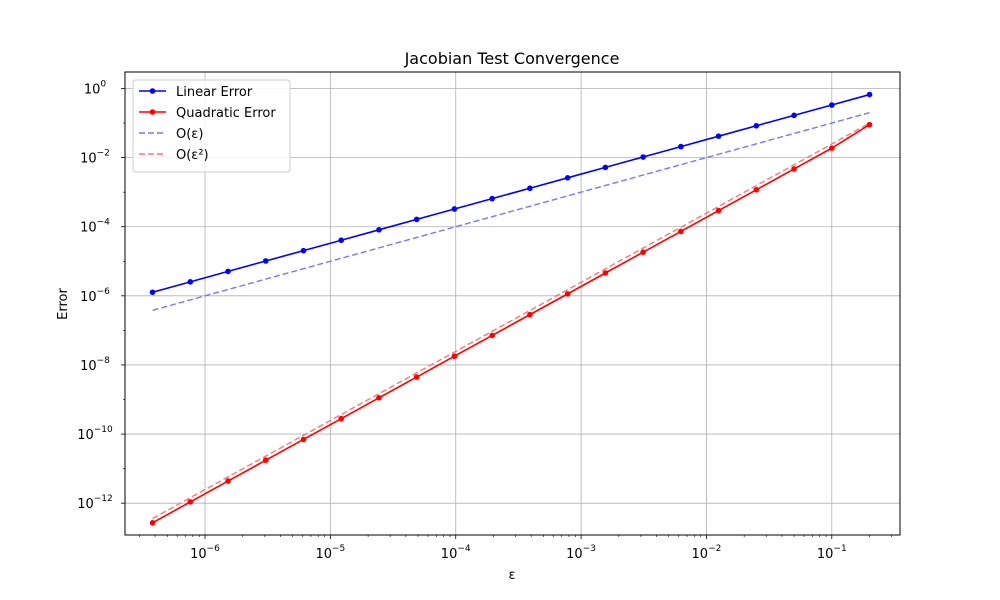  What do you see at coordinates (95, 158) in the screenshot?
I see `y-tick-label: 10⁻²` at bounding box center [95, 158].